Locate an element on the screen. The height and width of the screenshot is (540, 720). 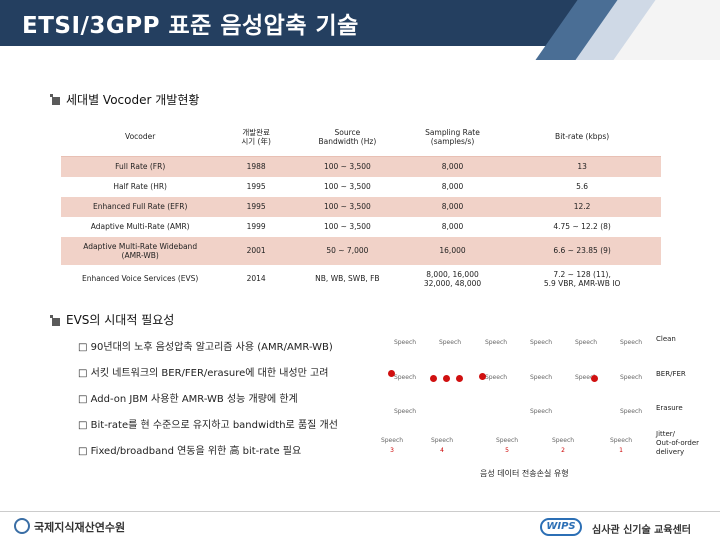
table-cell: NB, WB, SWB, FB is located at coordinates (347, 279).